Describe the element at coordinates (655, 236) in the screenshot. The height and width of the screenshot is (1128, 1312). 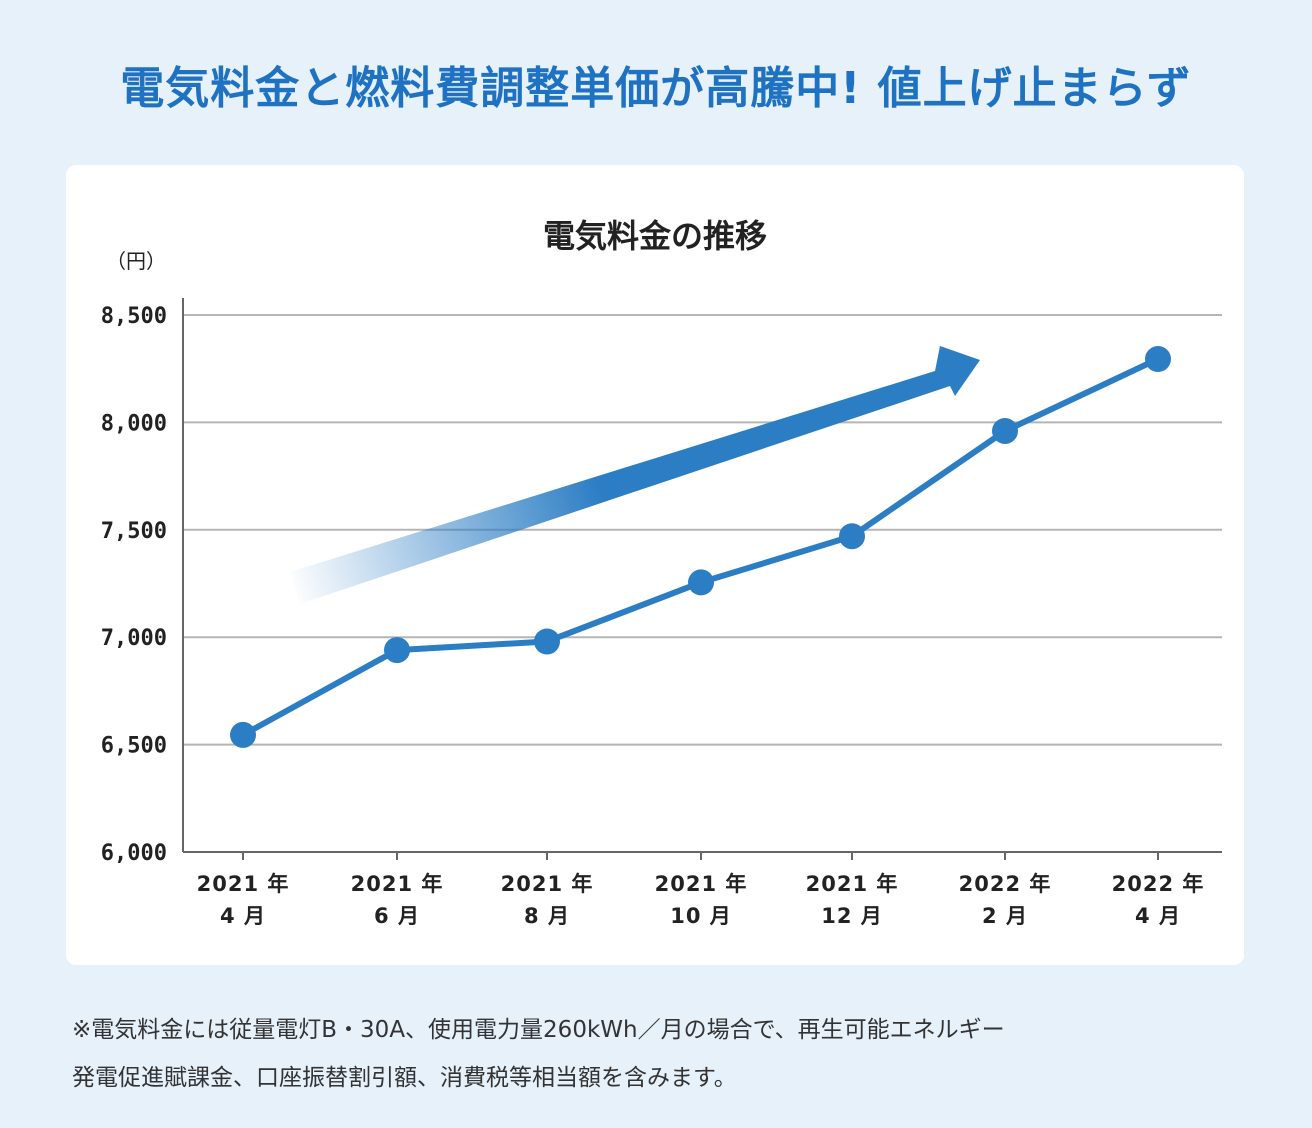
I see `chart-title: 電気料金の推移` at that location.